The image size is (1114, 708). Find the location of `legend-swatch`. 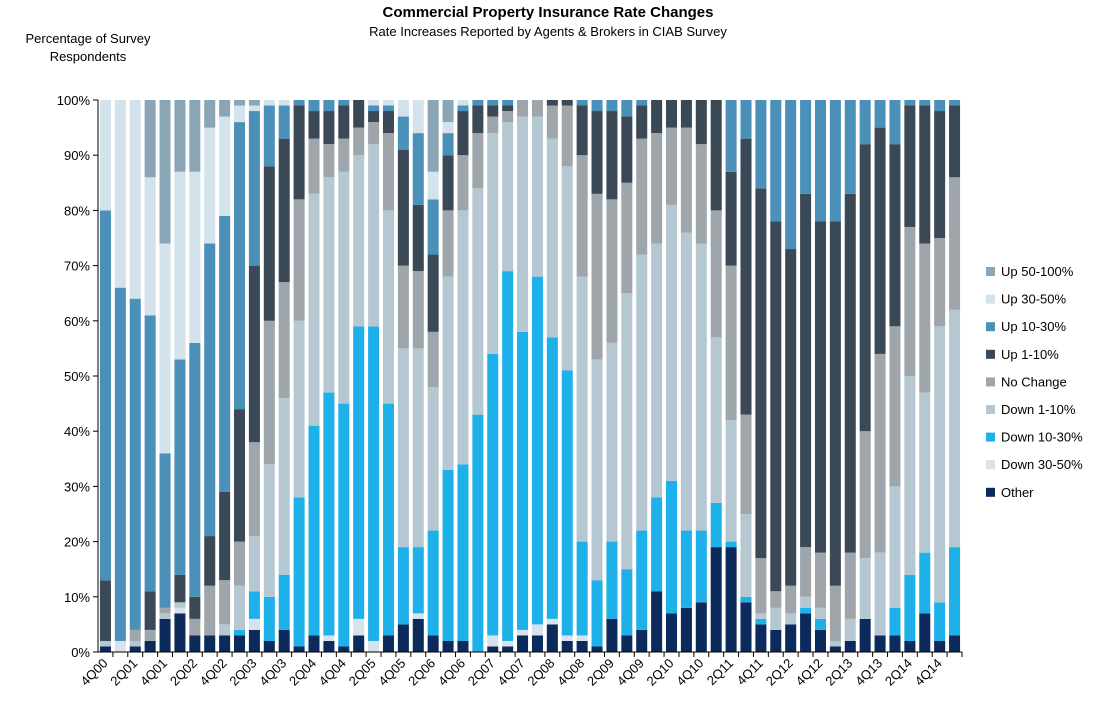

legend-swatch is located at coordinates (990, 465).